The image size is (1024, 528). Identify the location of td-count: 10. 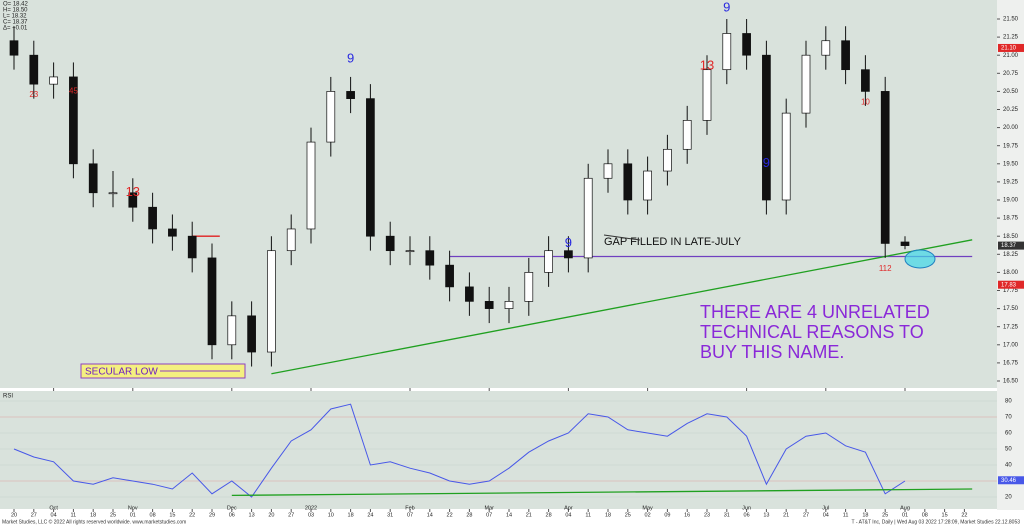
(865, 101).